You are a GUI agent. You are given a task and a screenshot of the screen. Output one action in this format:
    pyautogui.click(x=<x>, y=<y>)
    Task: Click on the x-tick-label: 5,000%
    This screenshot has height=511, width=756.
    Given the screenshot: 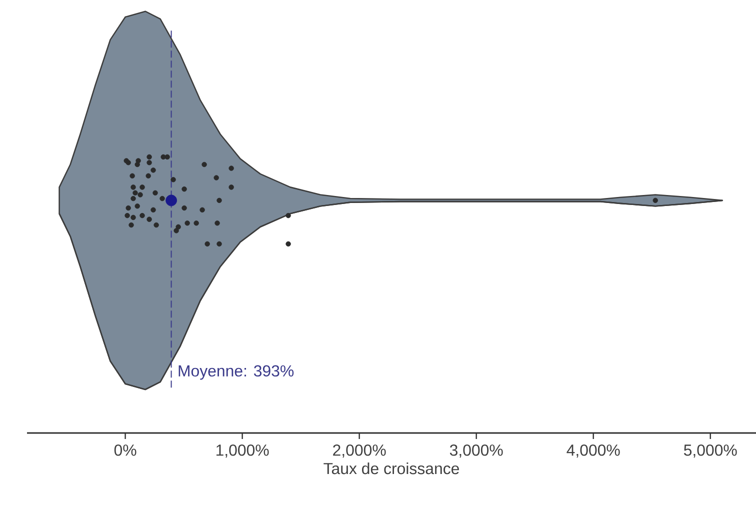 What is the action you would take?
    pyautogui.click(x=710, y=451)
    